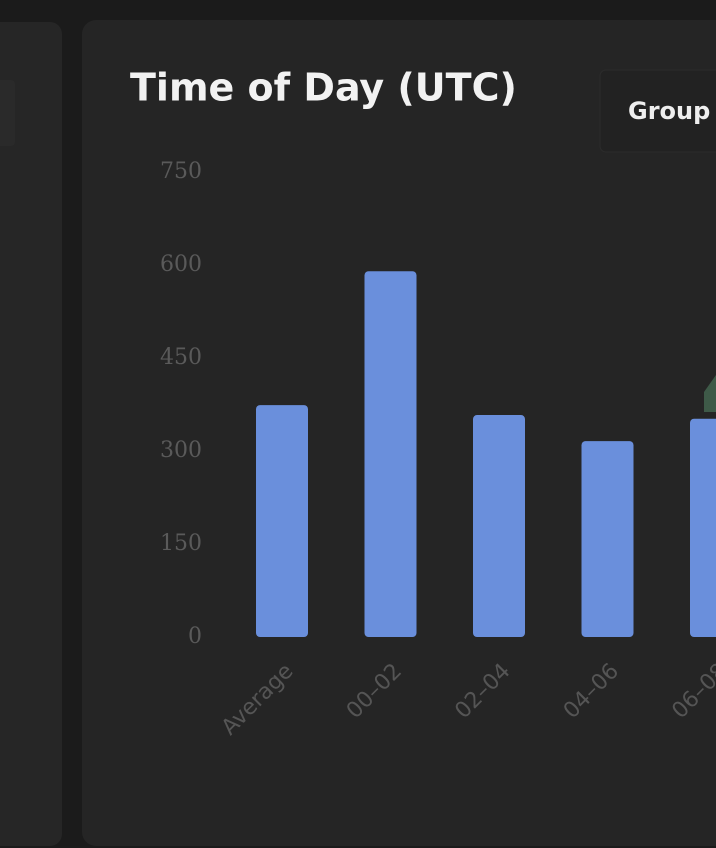  I want to click on group-button-label: Group, so click(669, 111).